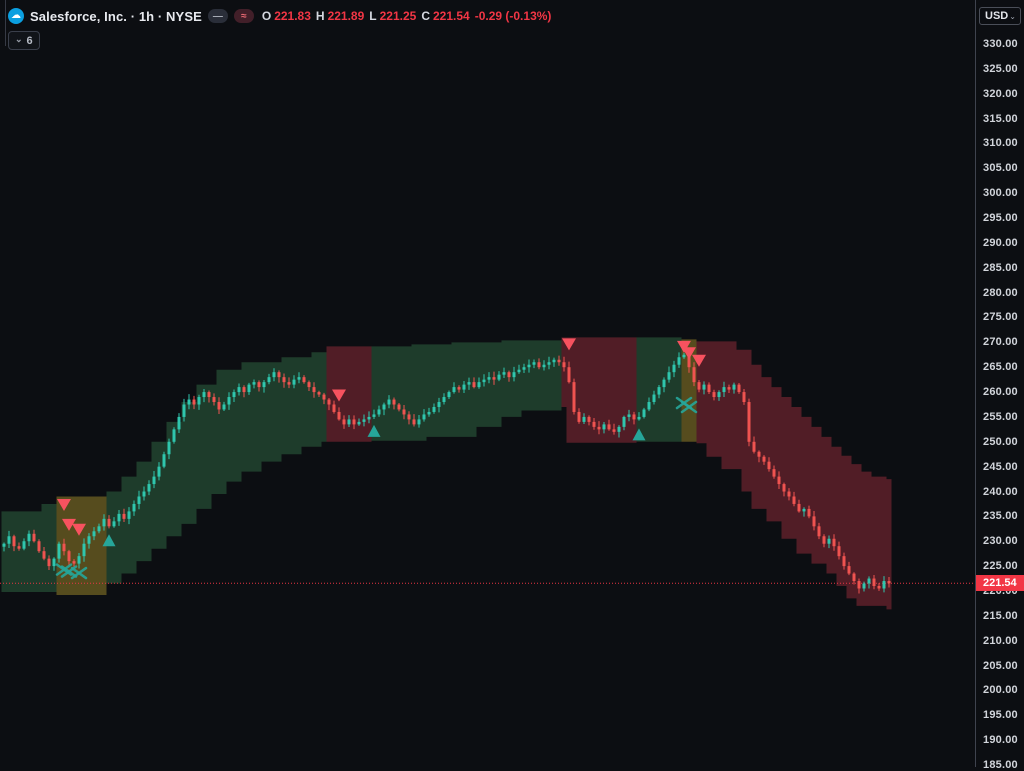  Describe the element at coordinates (1000, 491) in the screenshot. I see `price-tick-label: 240.00` at that location.